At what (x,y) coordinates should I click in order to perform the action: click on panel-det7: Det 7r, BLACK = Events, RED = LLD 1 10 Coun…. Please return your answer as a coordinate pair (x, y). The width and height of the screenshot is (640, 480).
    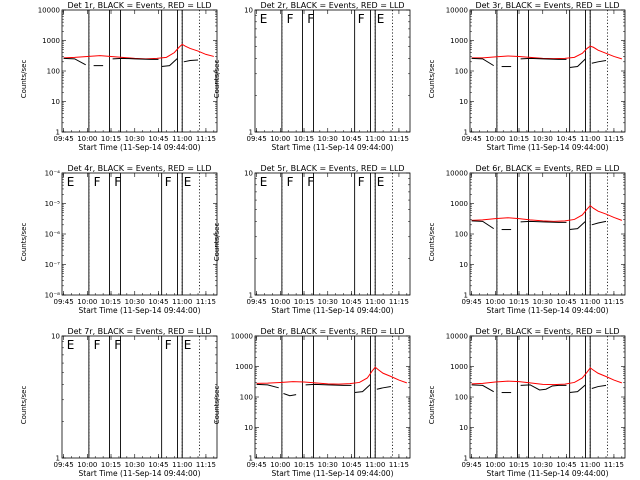
    Looking at the image, I should click on (119, 402).